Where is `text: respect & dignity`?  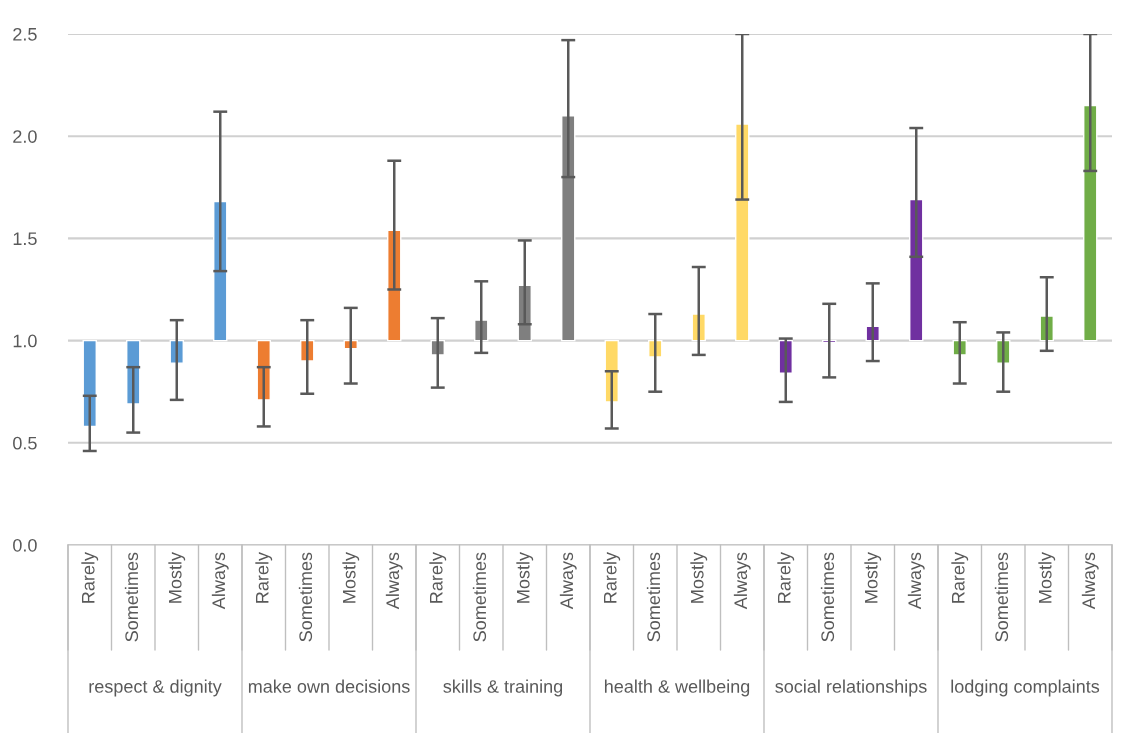 text: respect & dignity is located at coordinates (155, 688).